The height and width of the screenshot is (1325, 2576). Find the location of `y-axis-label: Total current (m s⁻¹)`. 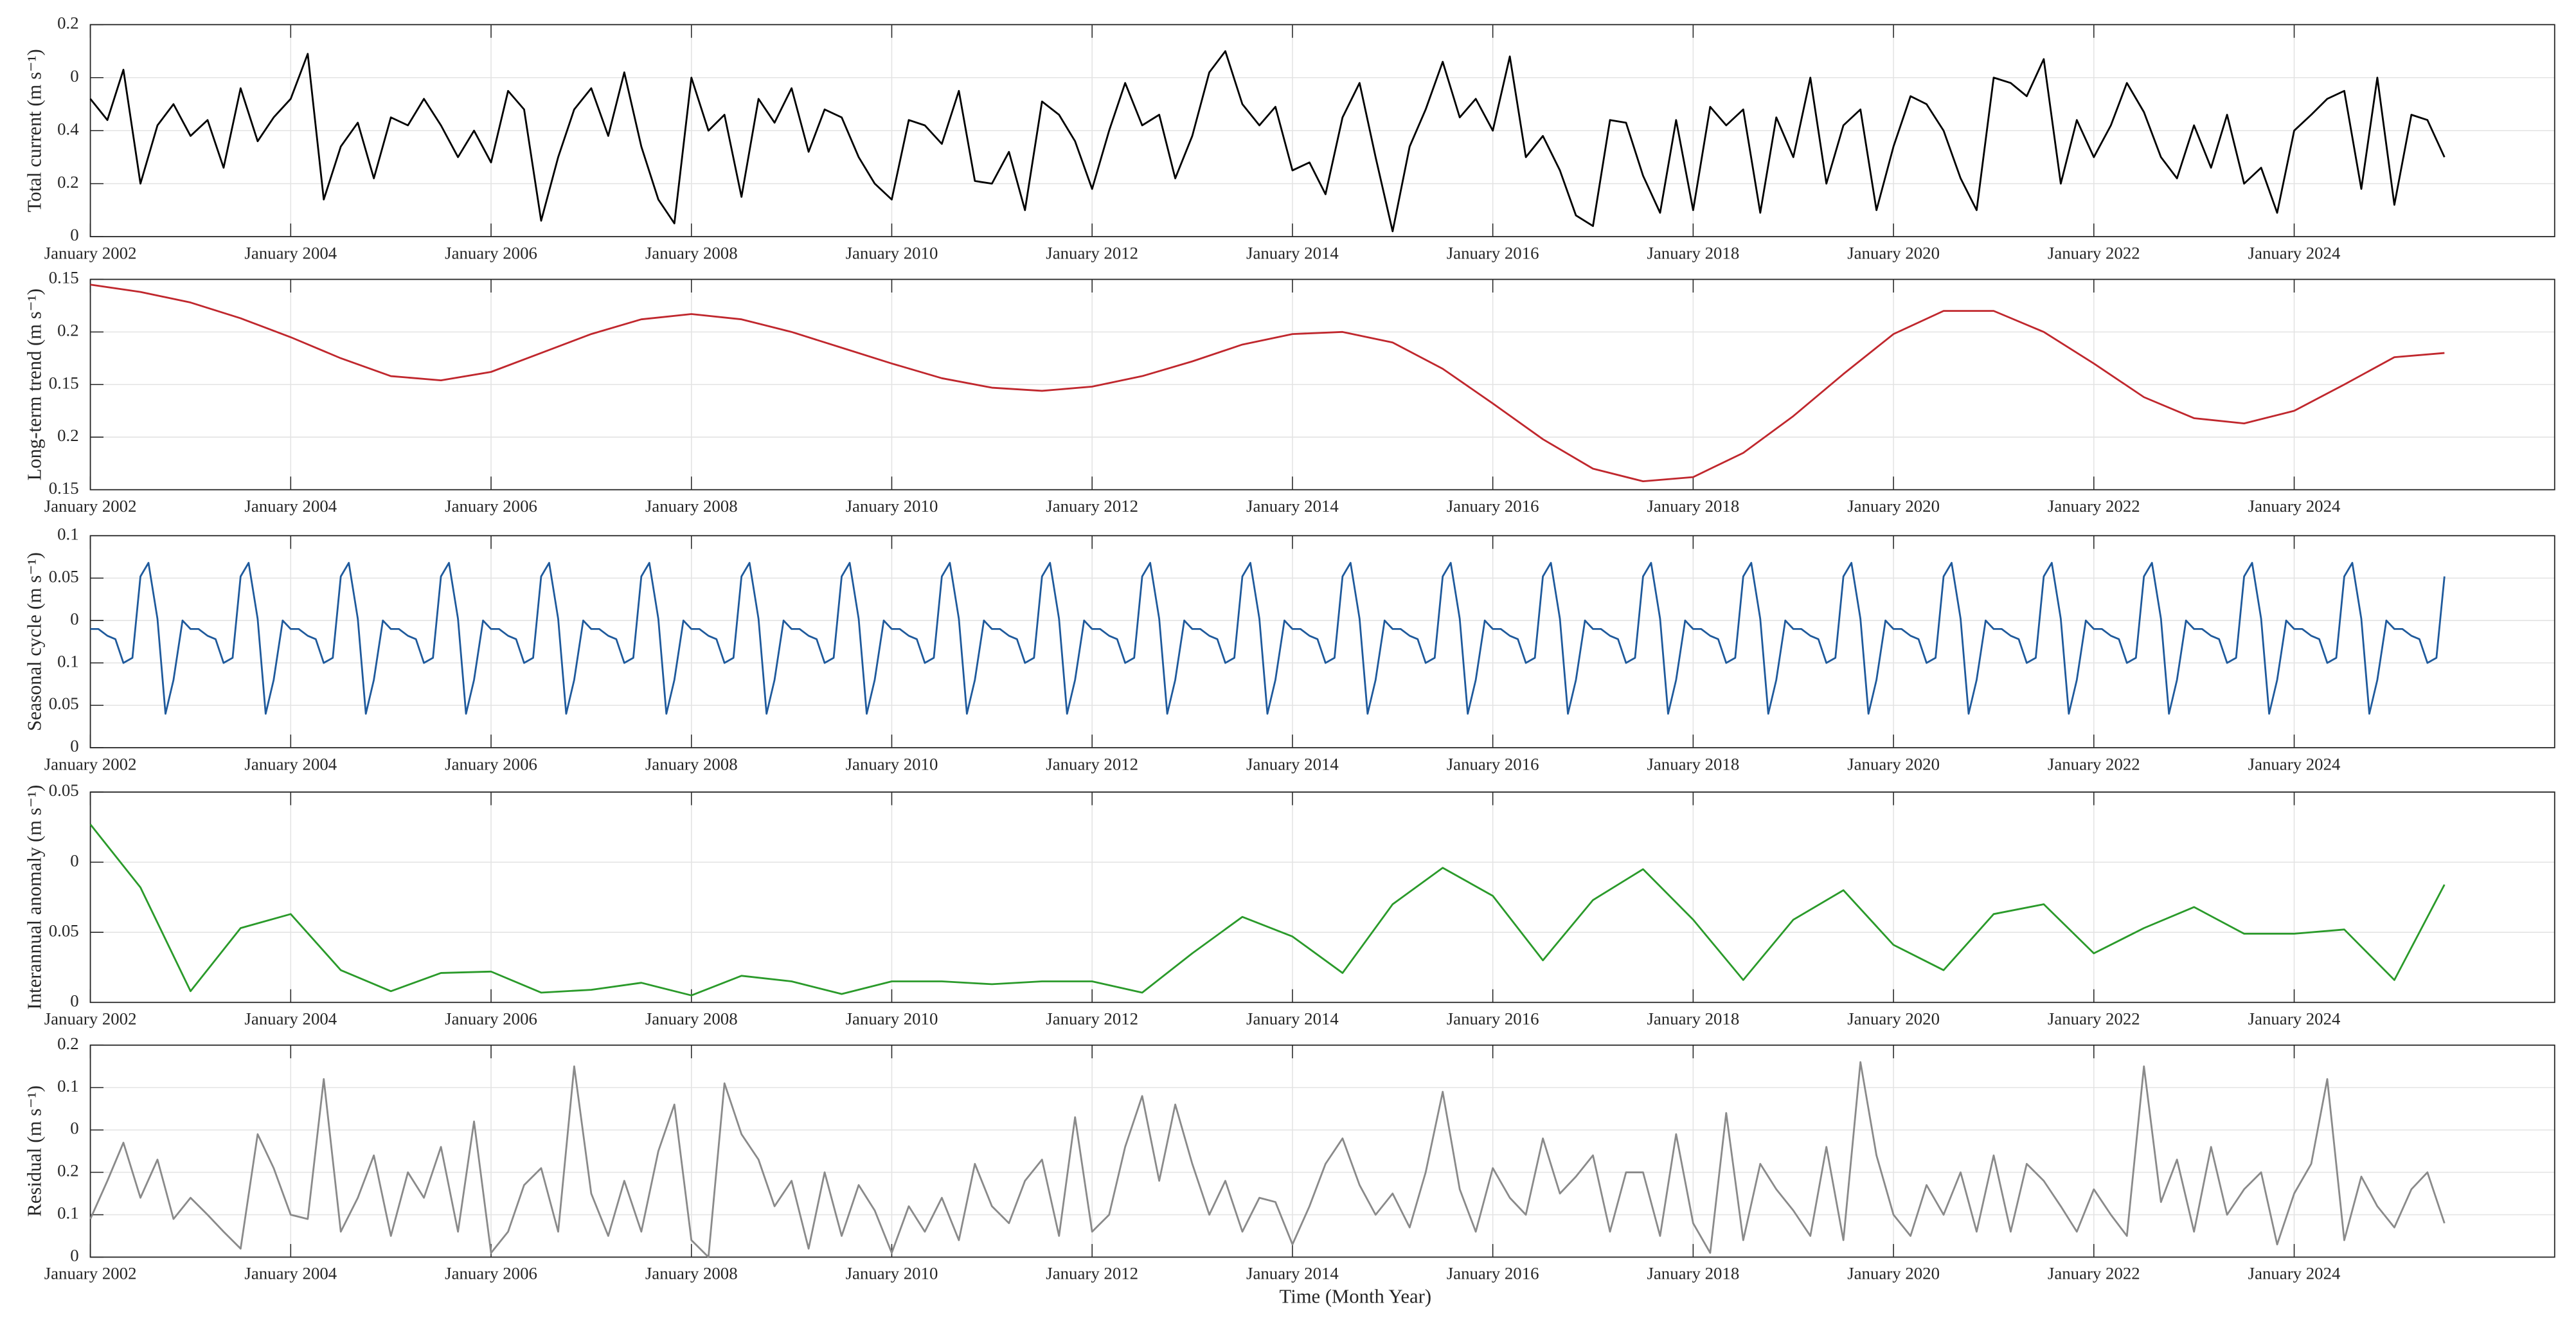

y-axis-label: Total current (m s⁻¹) is located at coordinates (34, 130).